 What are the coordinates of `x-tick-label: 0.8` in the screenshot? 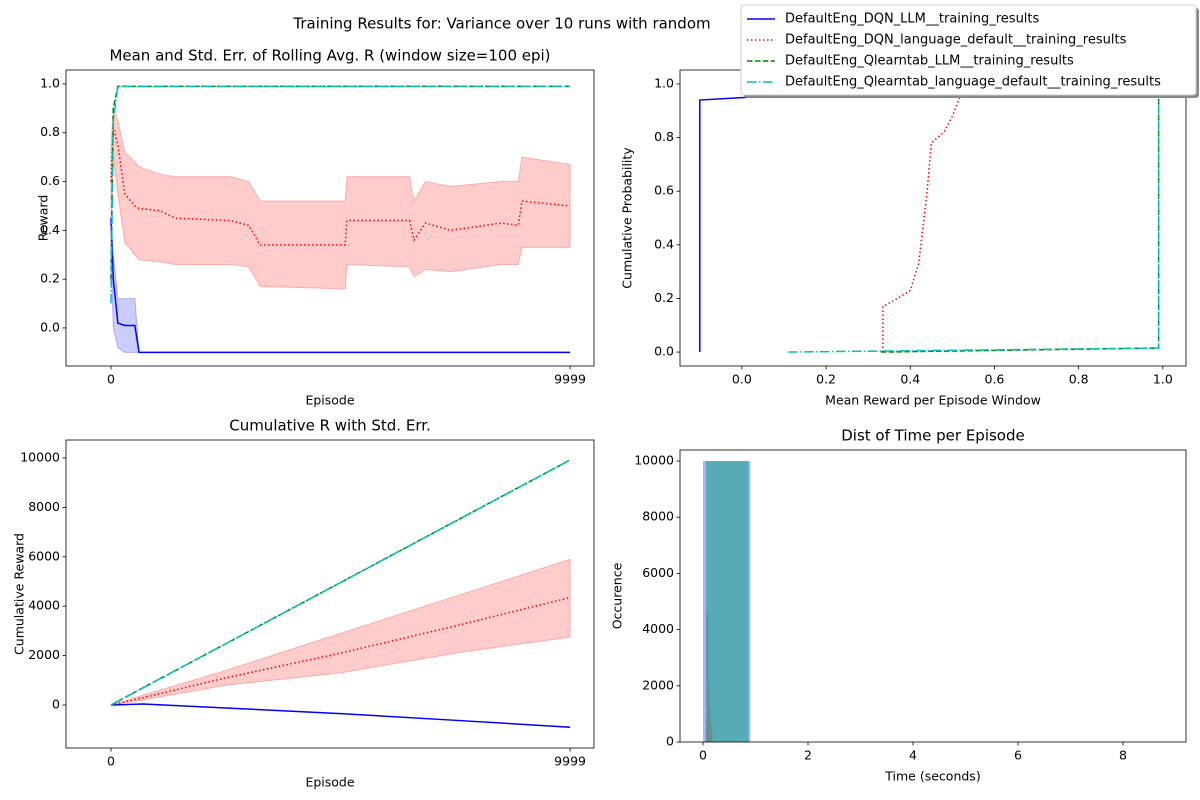 It's located at (1079, 379).